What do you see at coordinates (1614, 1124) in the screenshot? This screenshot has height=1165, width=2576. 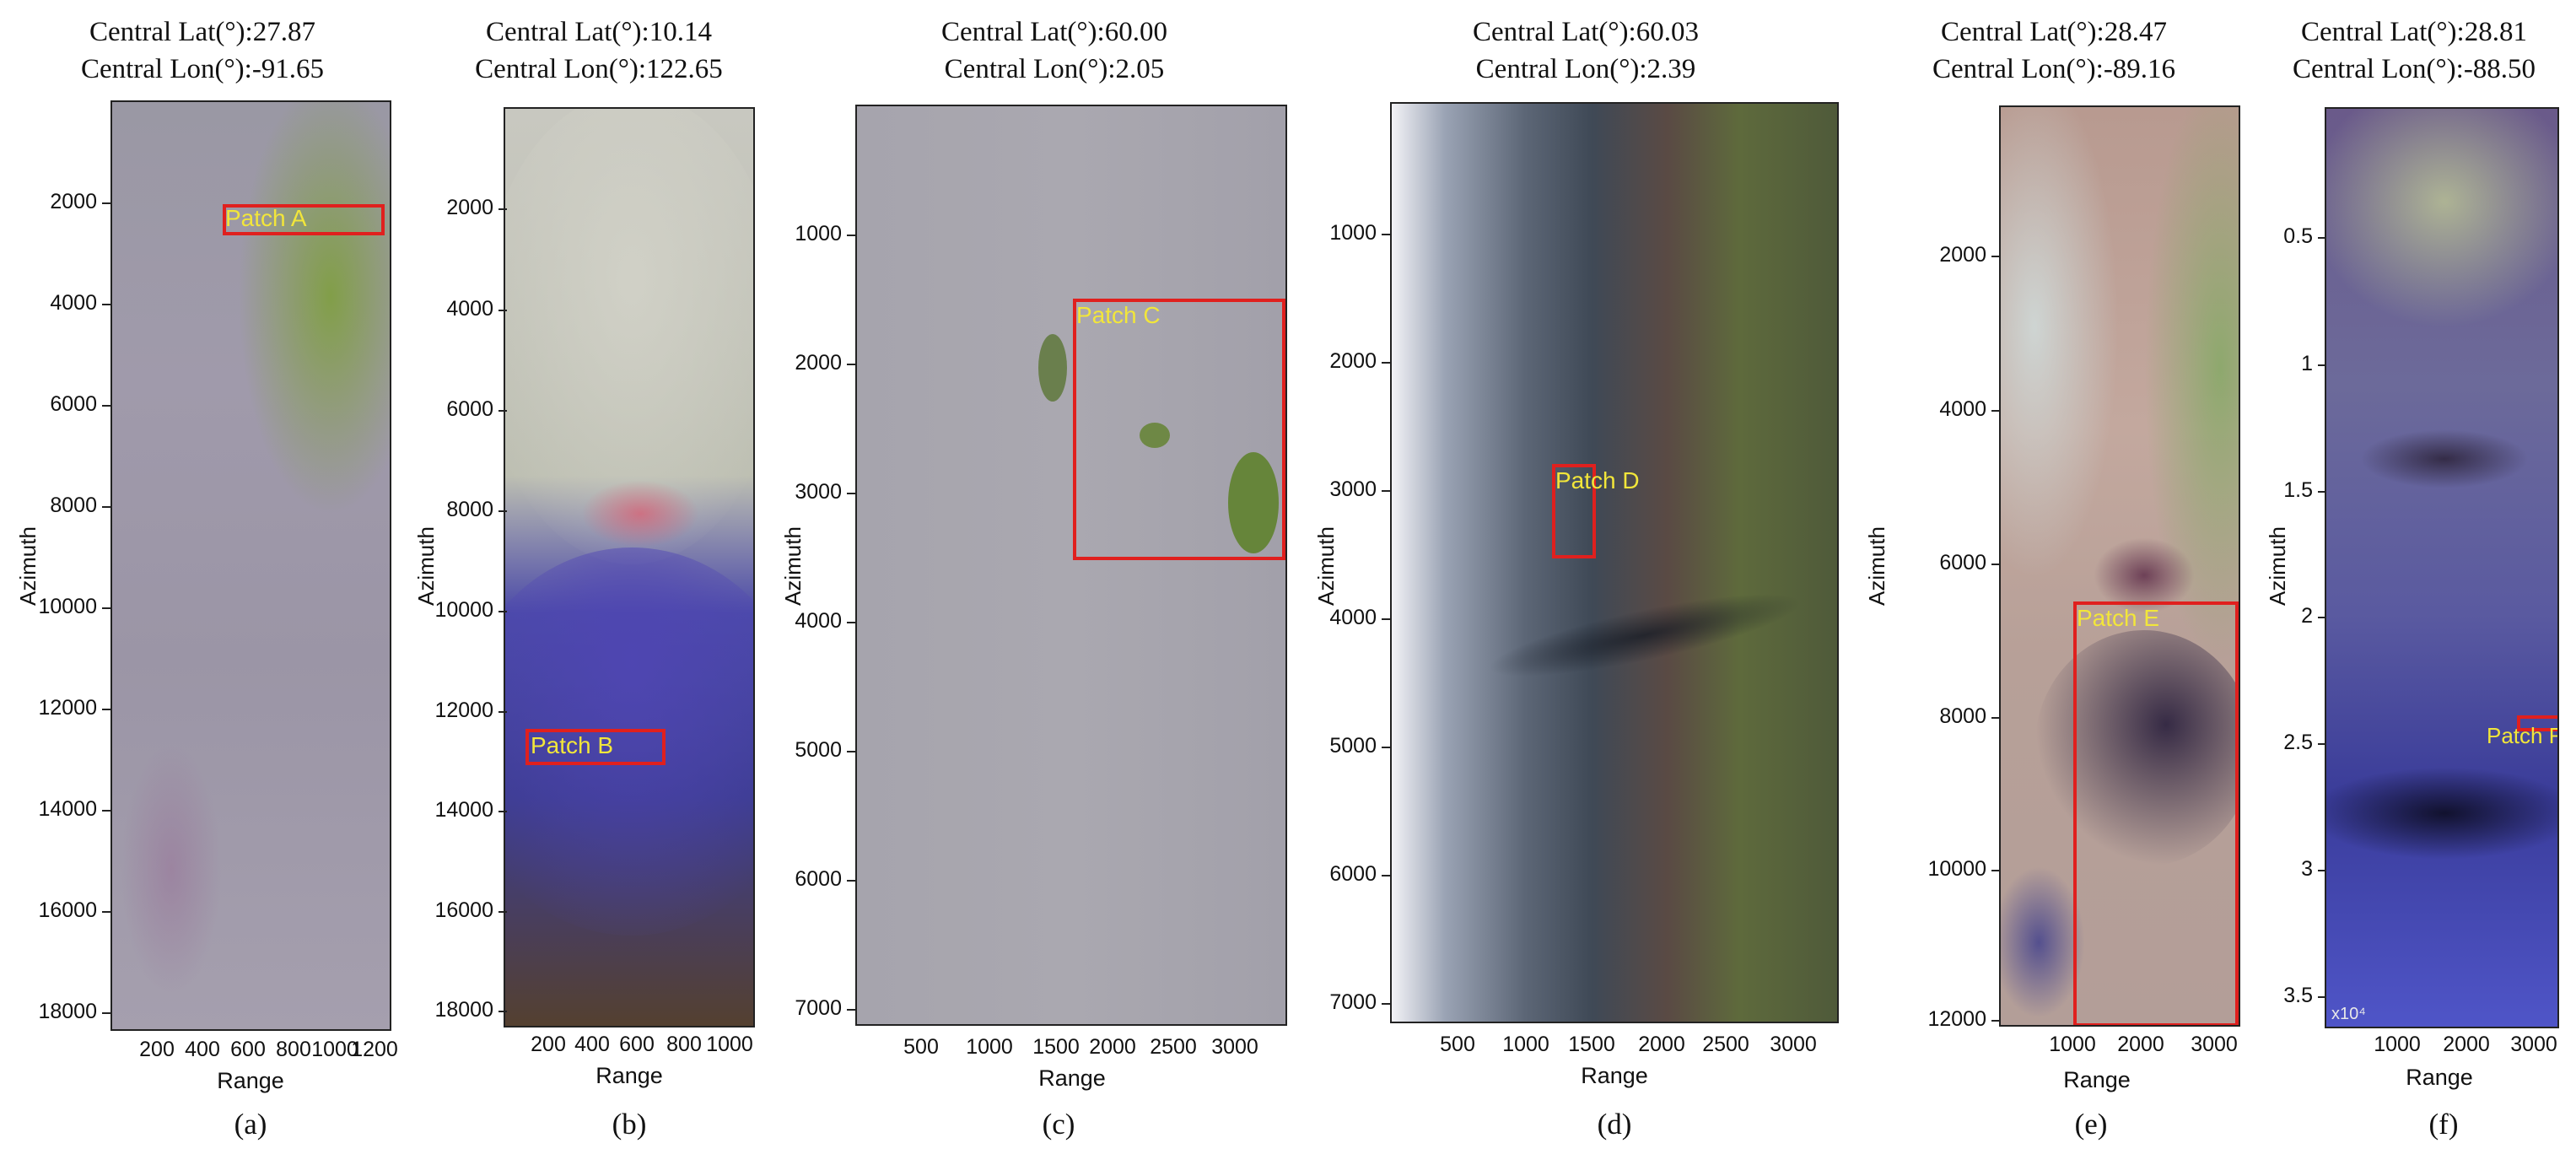 I see `panel-caption: (d)` at bounding box center [1614, 1124].